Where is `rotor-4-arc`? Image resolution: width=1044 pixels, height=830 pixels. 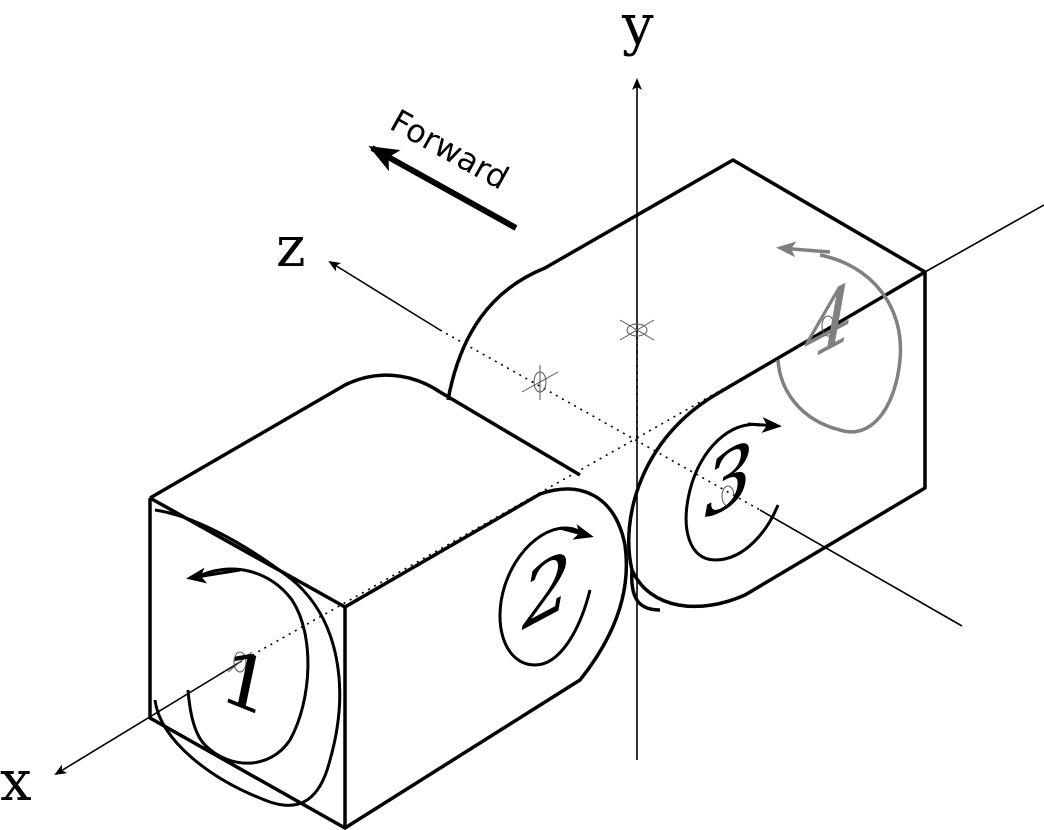 rotor-4-arc is located at coordinates (839, 343).